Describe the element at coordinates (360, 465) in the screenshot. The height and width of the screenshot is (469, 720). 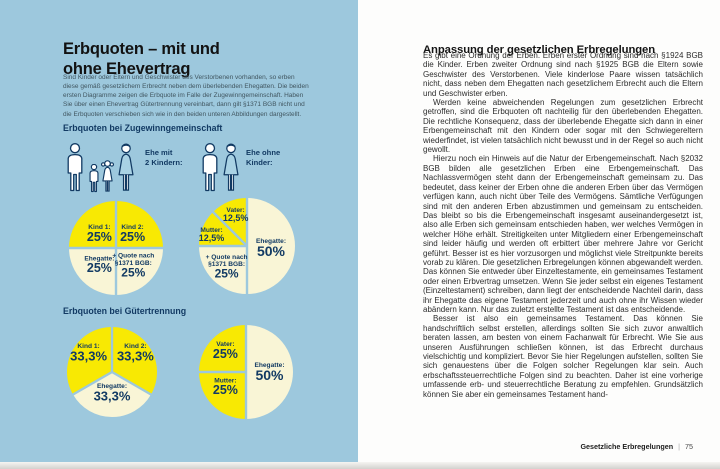
I see `page-bottom-edge` at that location.